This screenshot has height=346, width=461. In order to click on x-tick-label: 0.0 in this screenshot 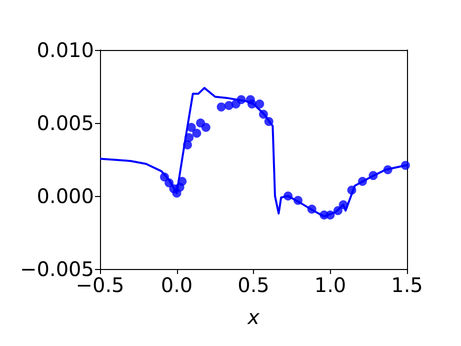, I will do `click(176, 285)`.